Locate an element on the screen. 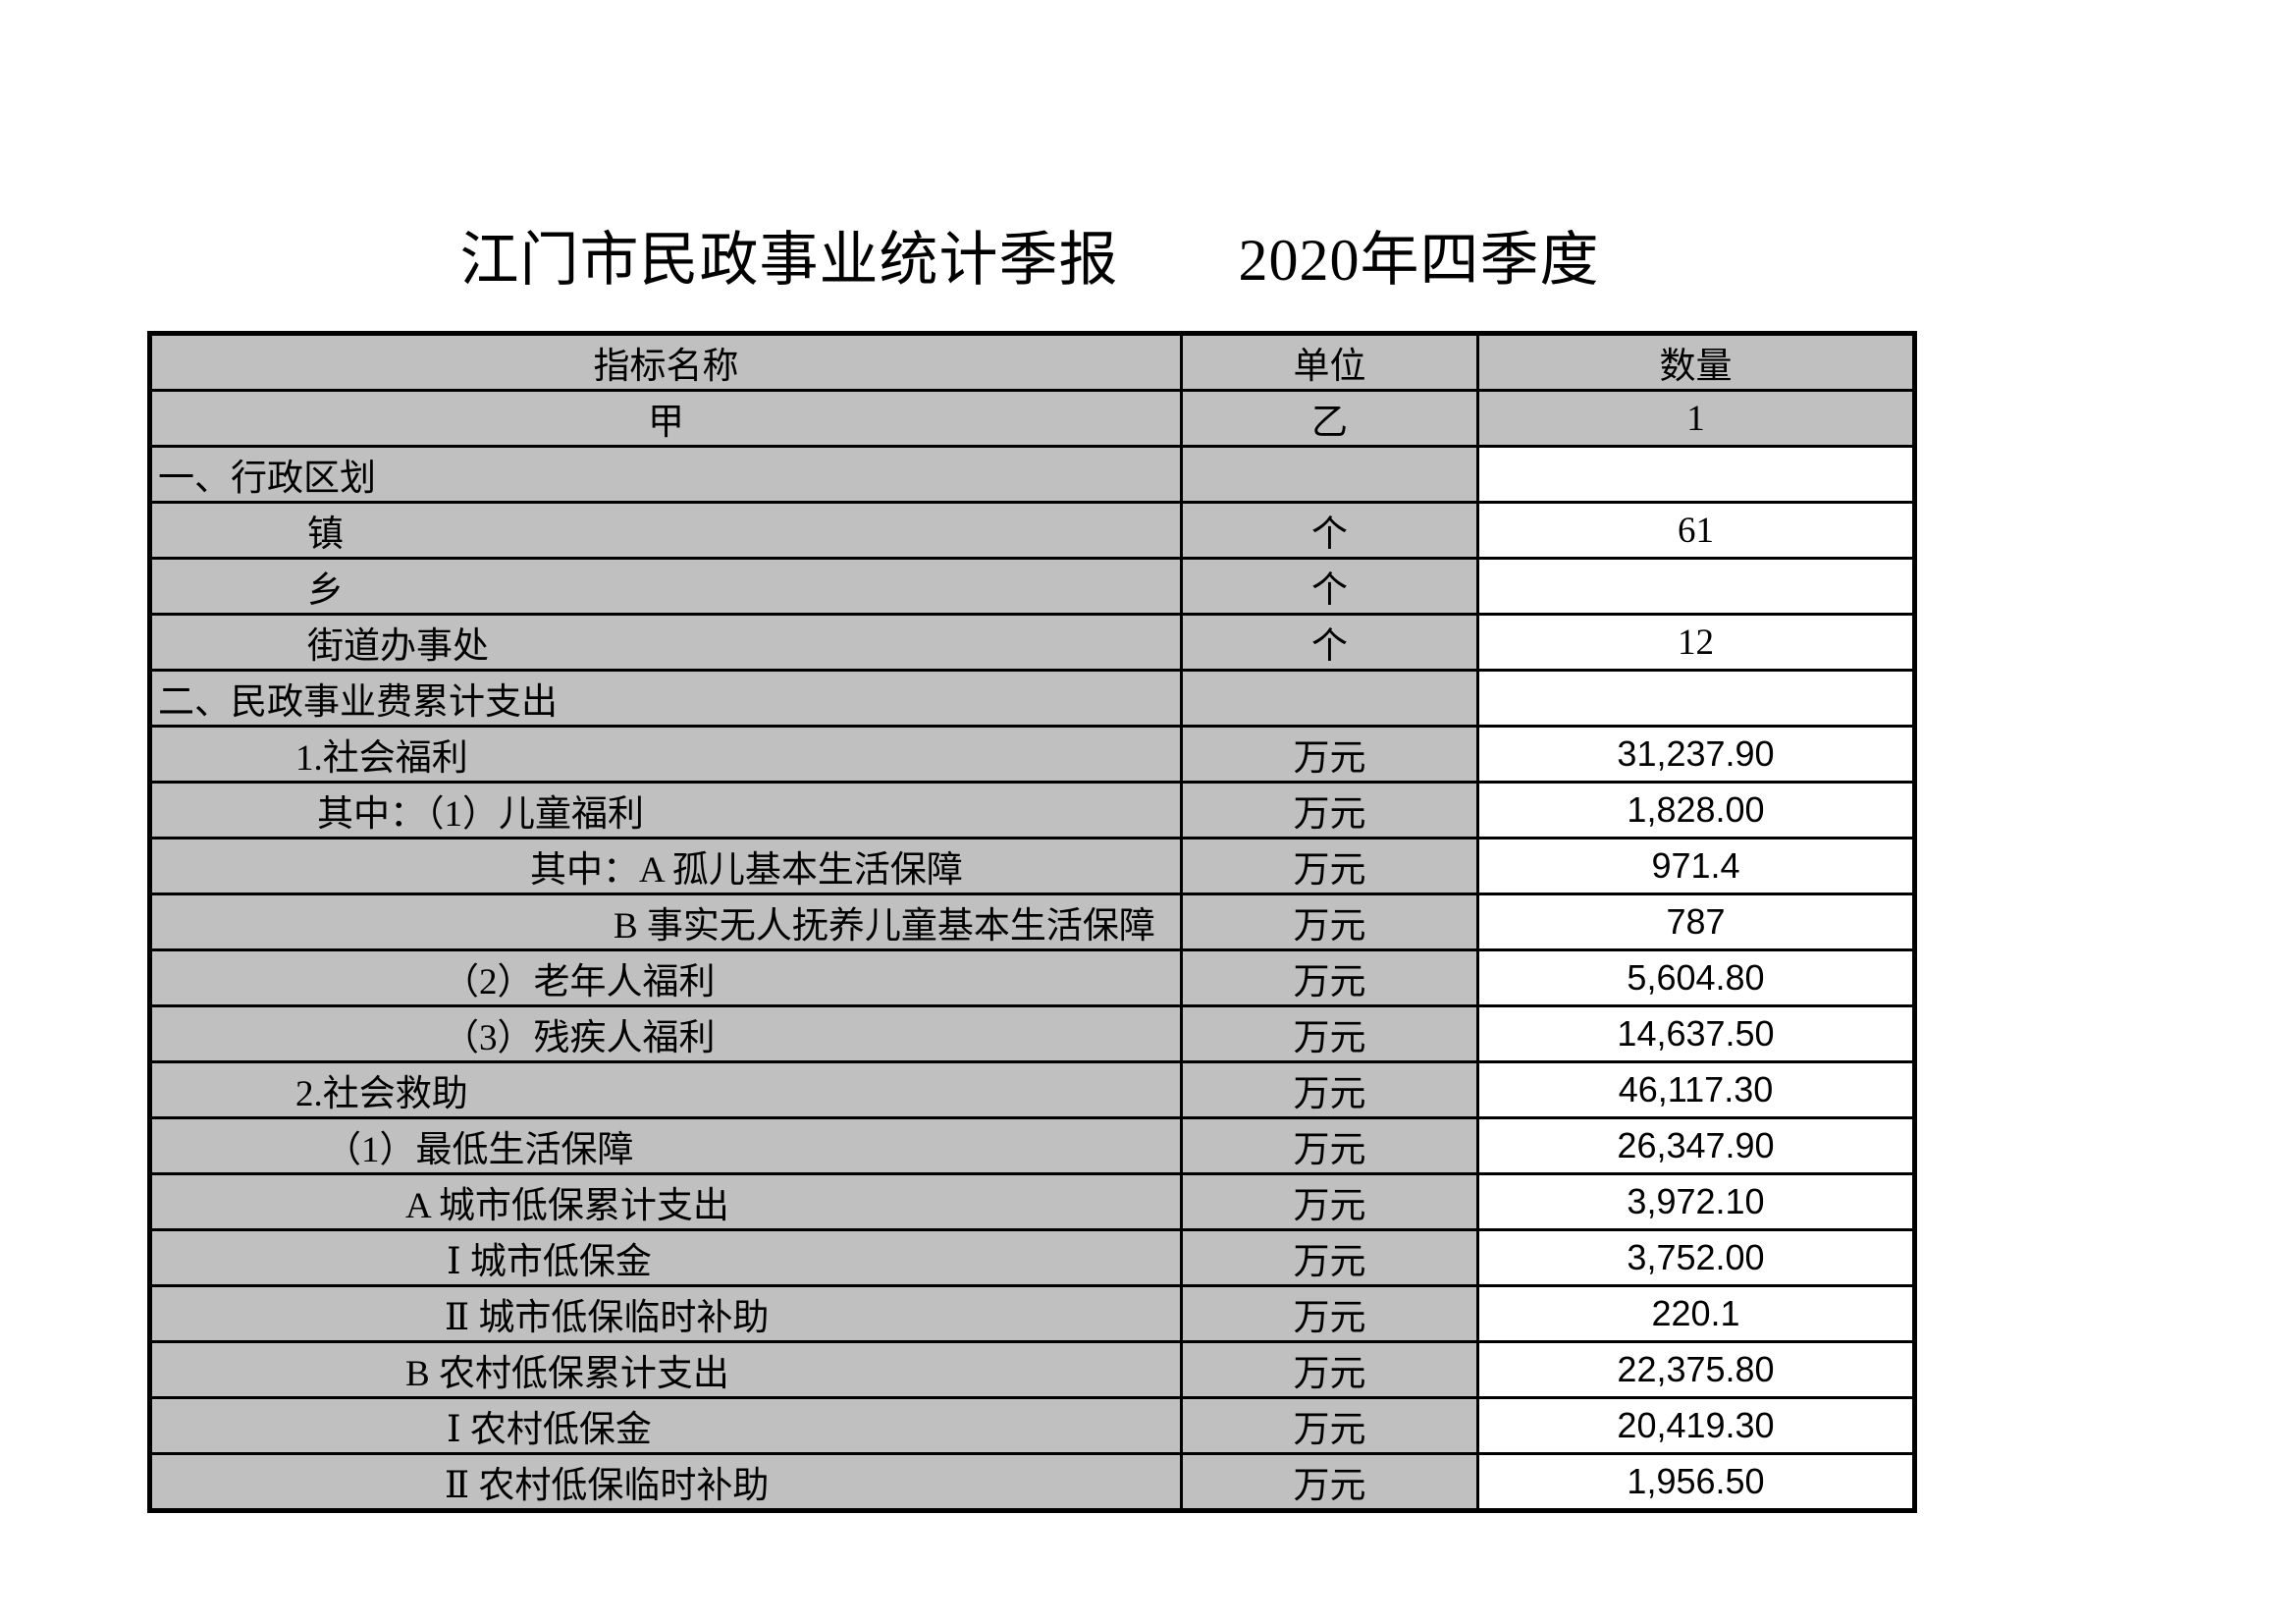  value-cell: 26,347.90 is located at coordinates (1696, 1145).